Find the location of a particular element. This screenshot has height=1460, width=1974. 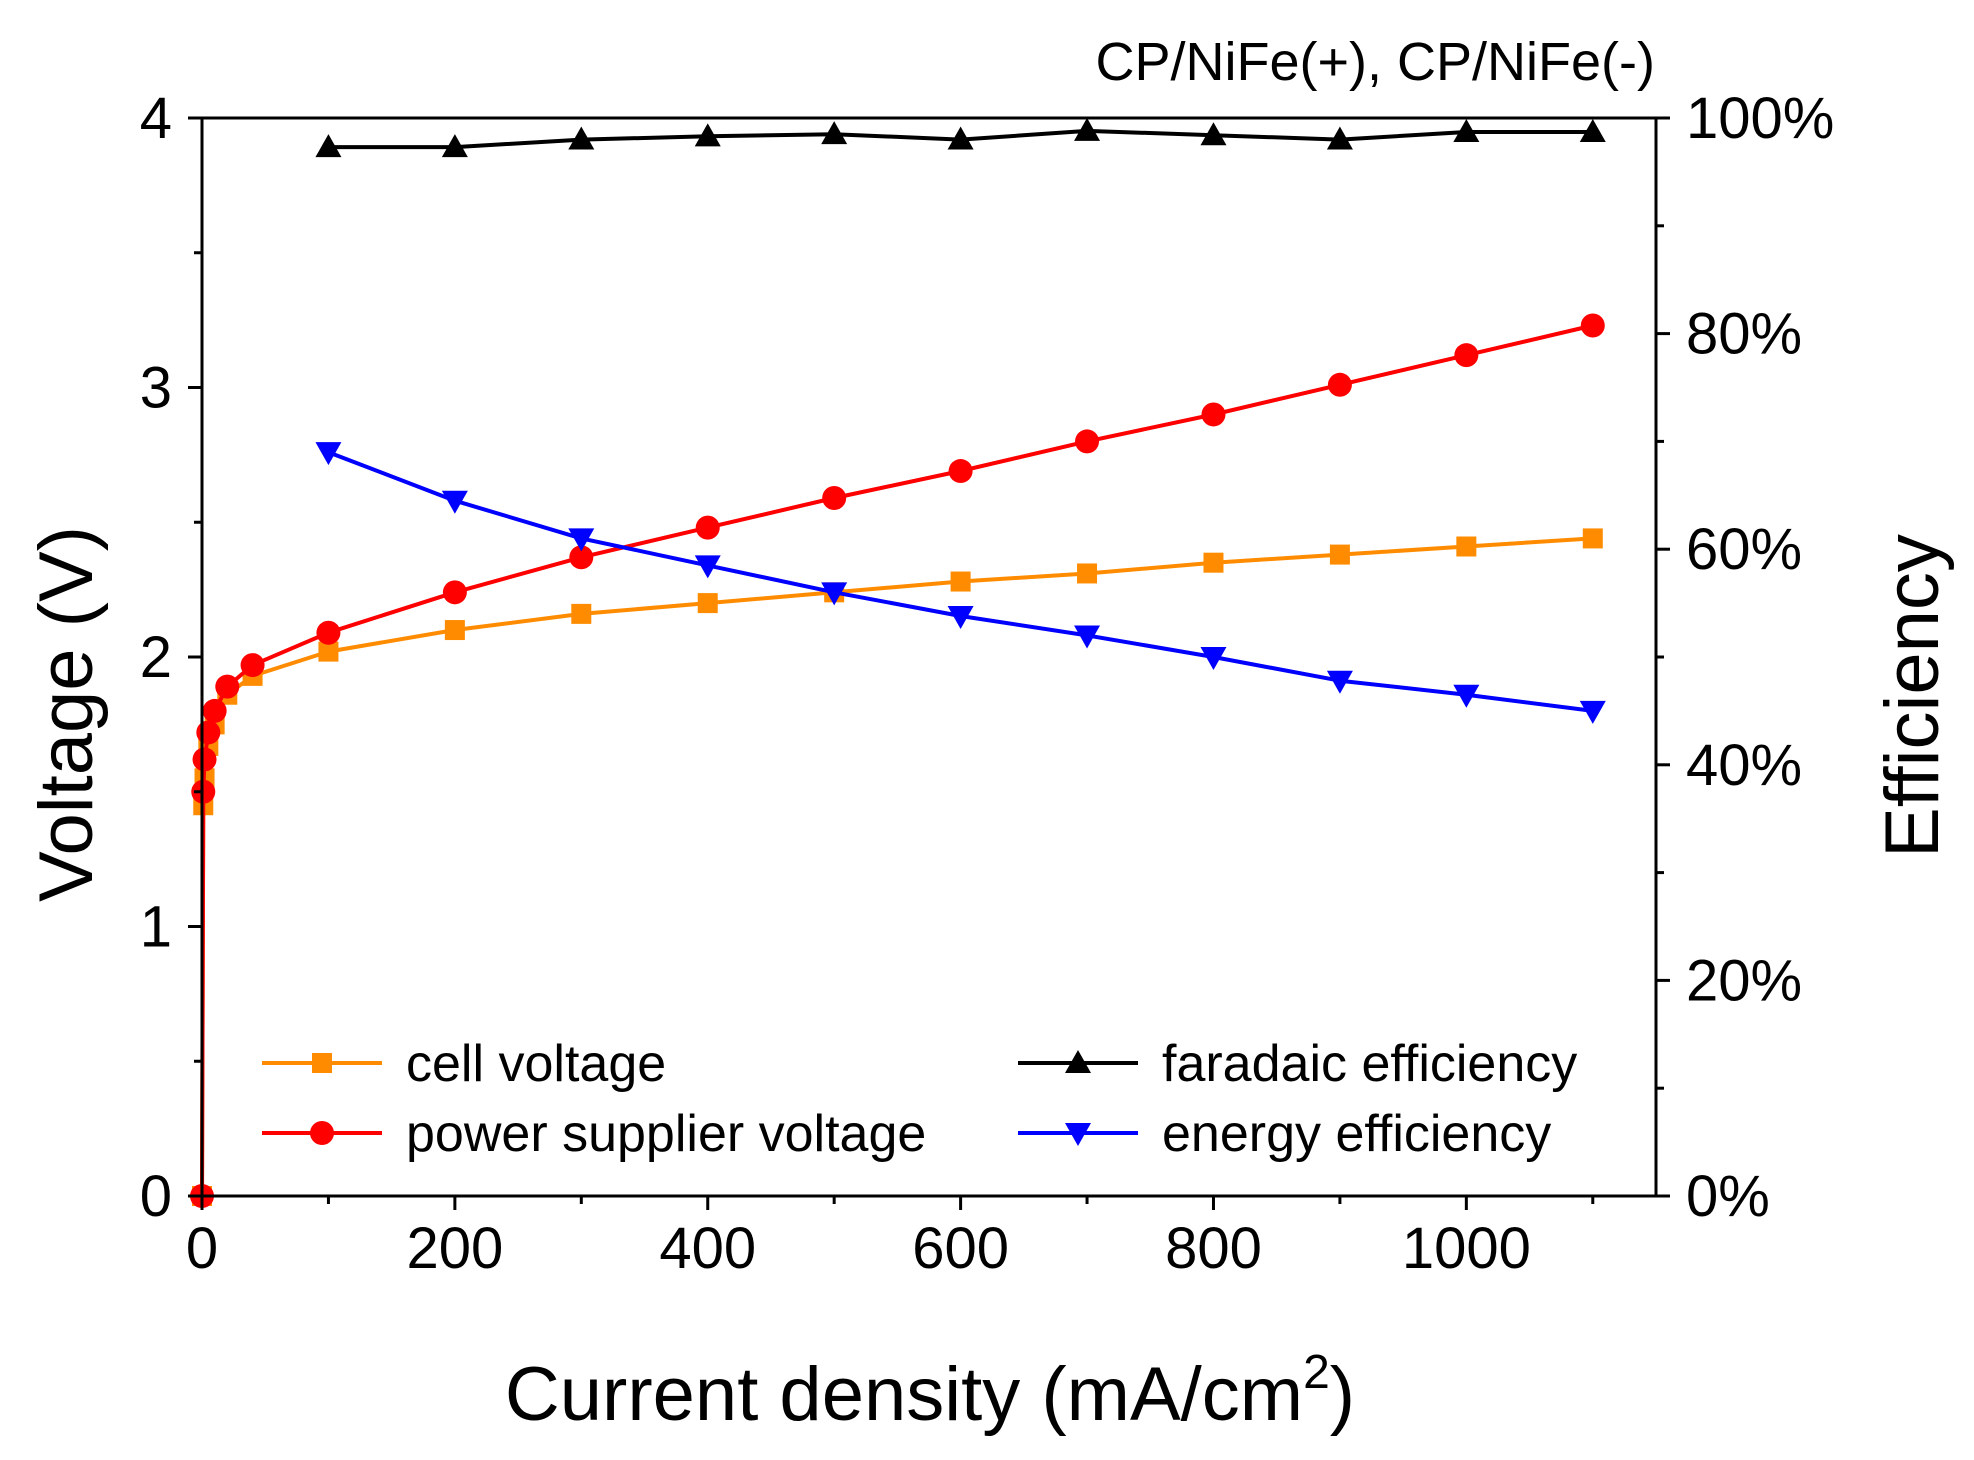

y-left-tick-label: 1 is located at coordinates (156, 927).